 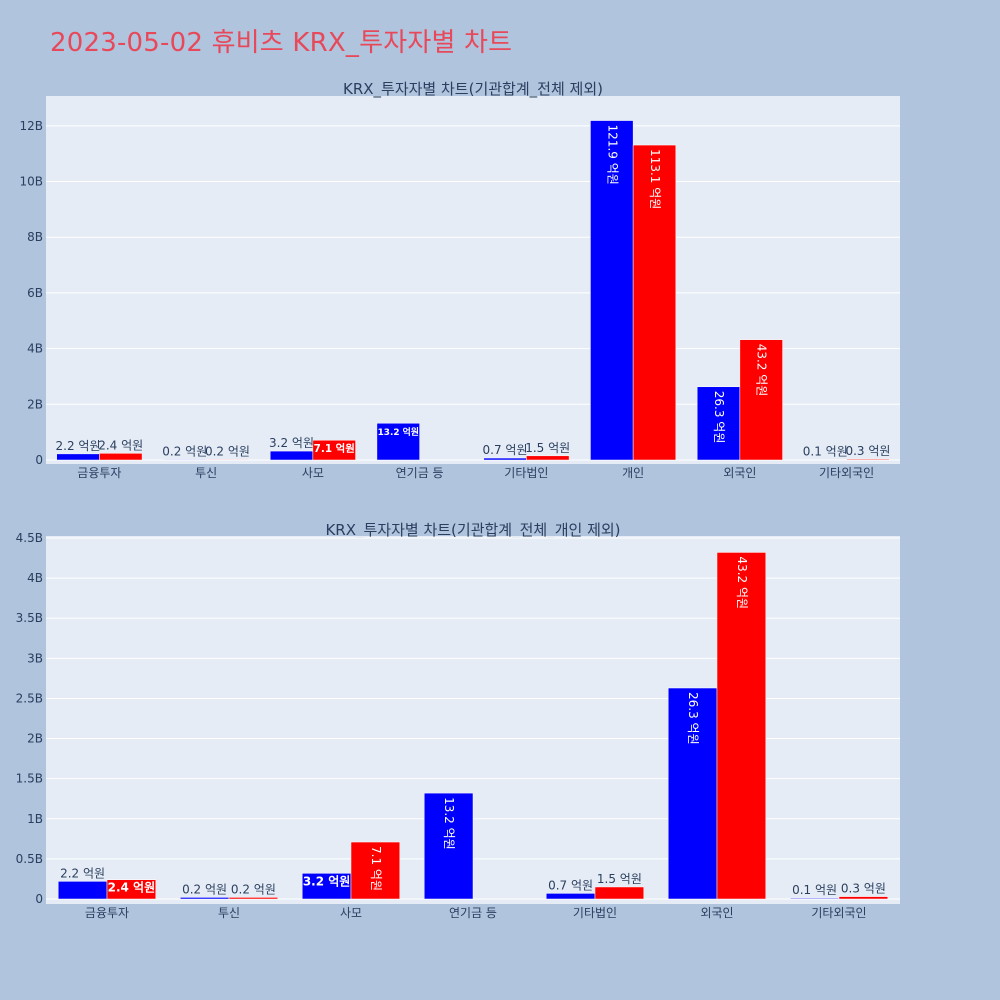 What do you see at coordinates (35, 237) in the screenshot?
I see `y-tick-label: 8B` at bounding box center [35, 237].